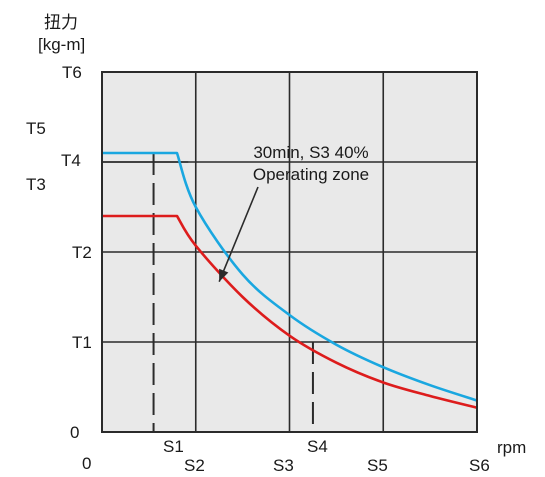 This screenshot has width=545, height=477. What do you see at coordinates (377, 465) in the screenshot?
I see `x-tick-label: S5` at bounding box center [377, 465].